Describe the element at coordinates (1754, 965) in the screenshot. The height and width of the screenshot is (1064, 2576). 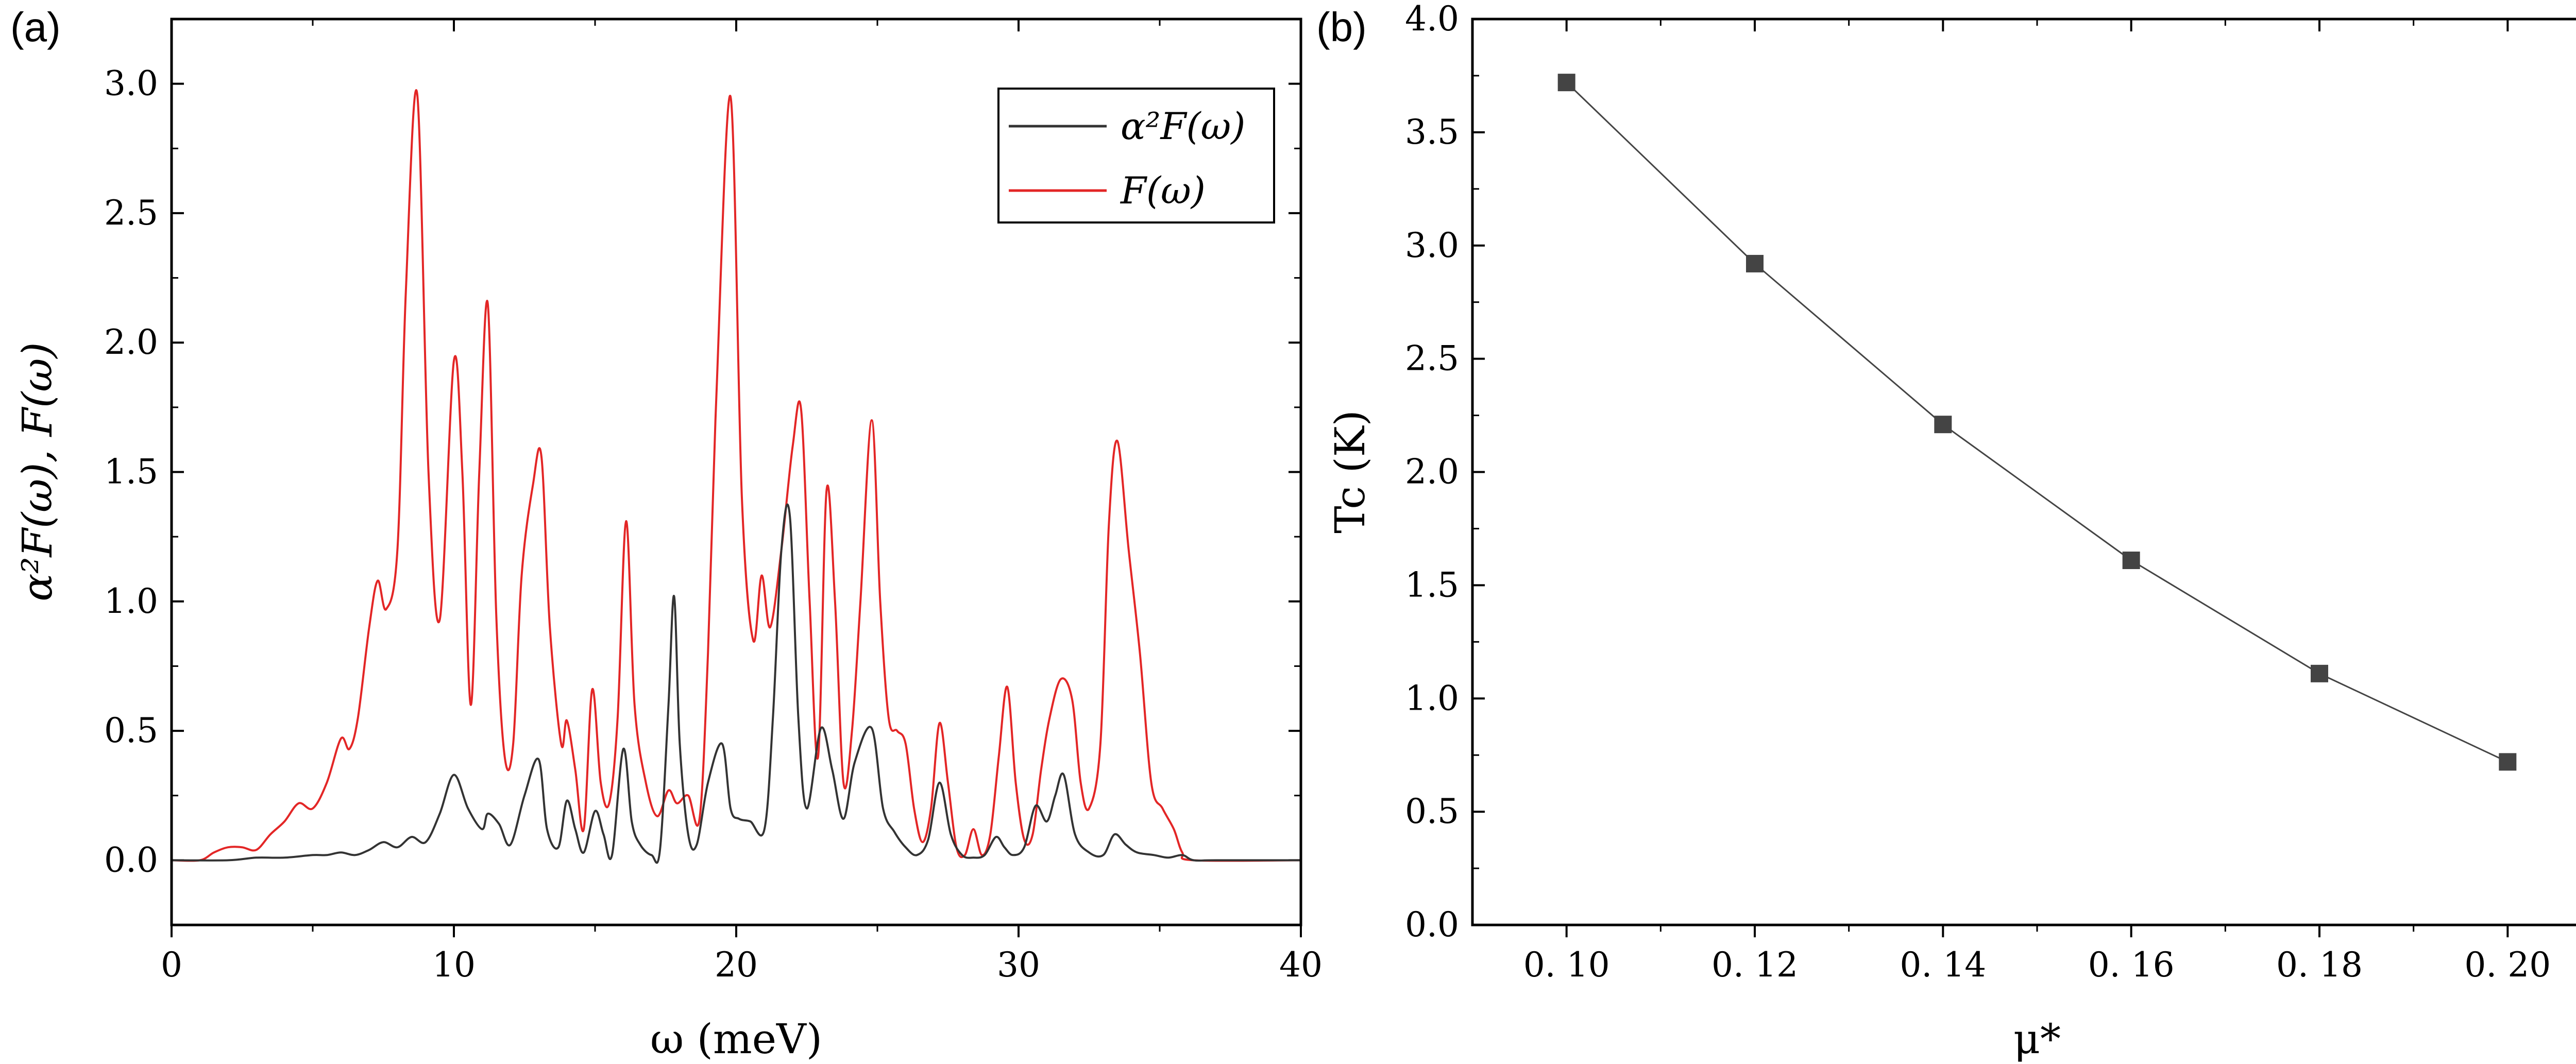
I see `x-tick-label: 0. 12` at that location.